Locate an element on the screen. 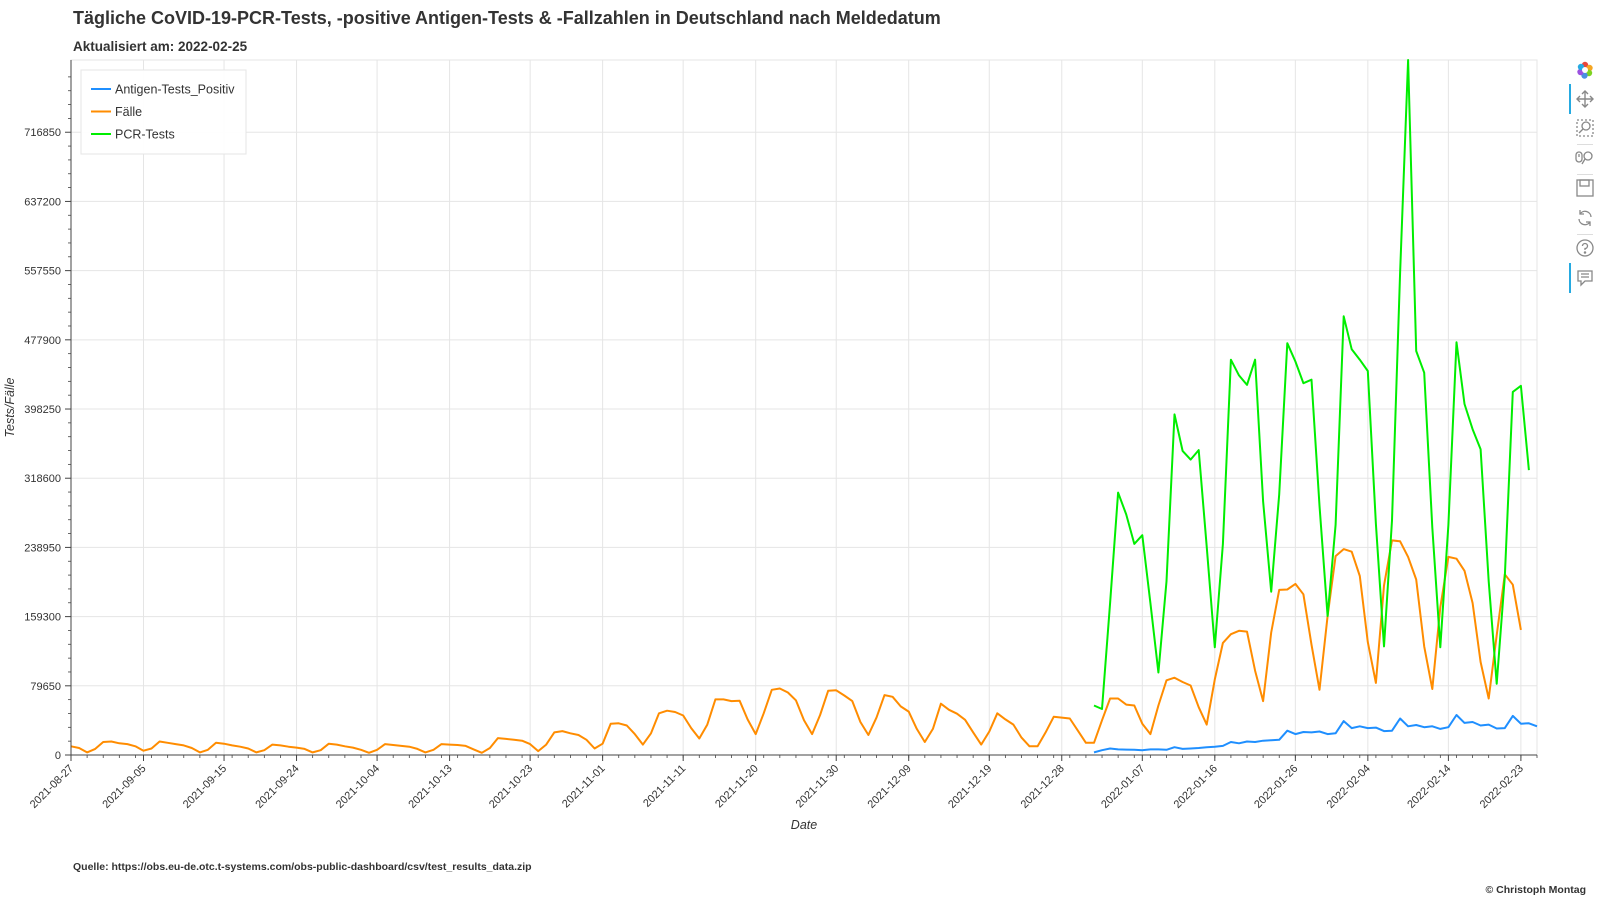 The height and width of the screenshot is (900, 1600). y-tick-label: 637200 is located at coordinates (42, 202).